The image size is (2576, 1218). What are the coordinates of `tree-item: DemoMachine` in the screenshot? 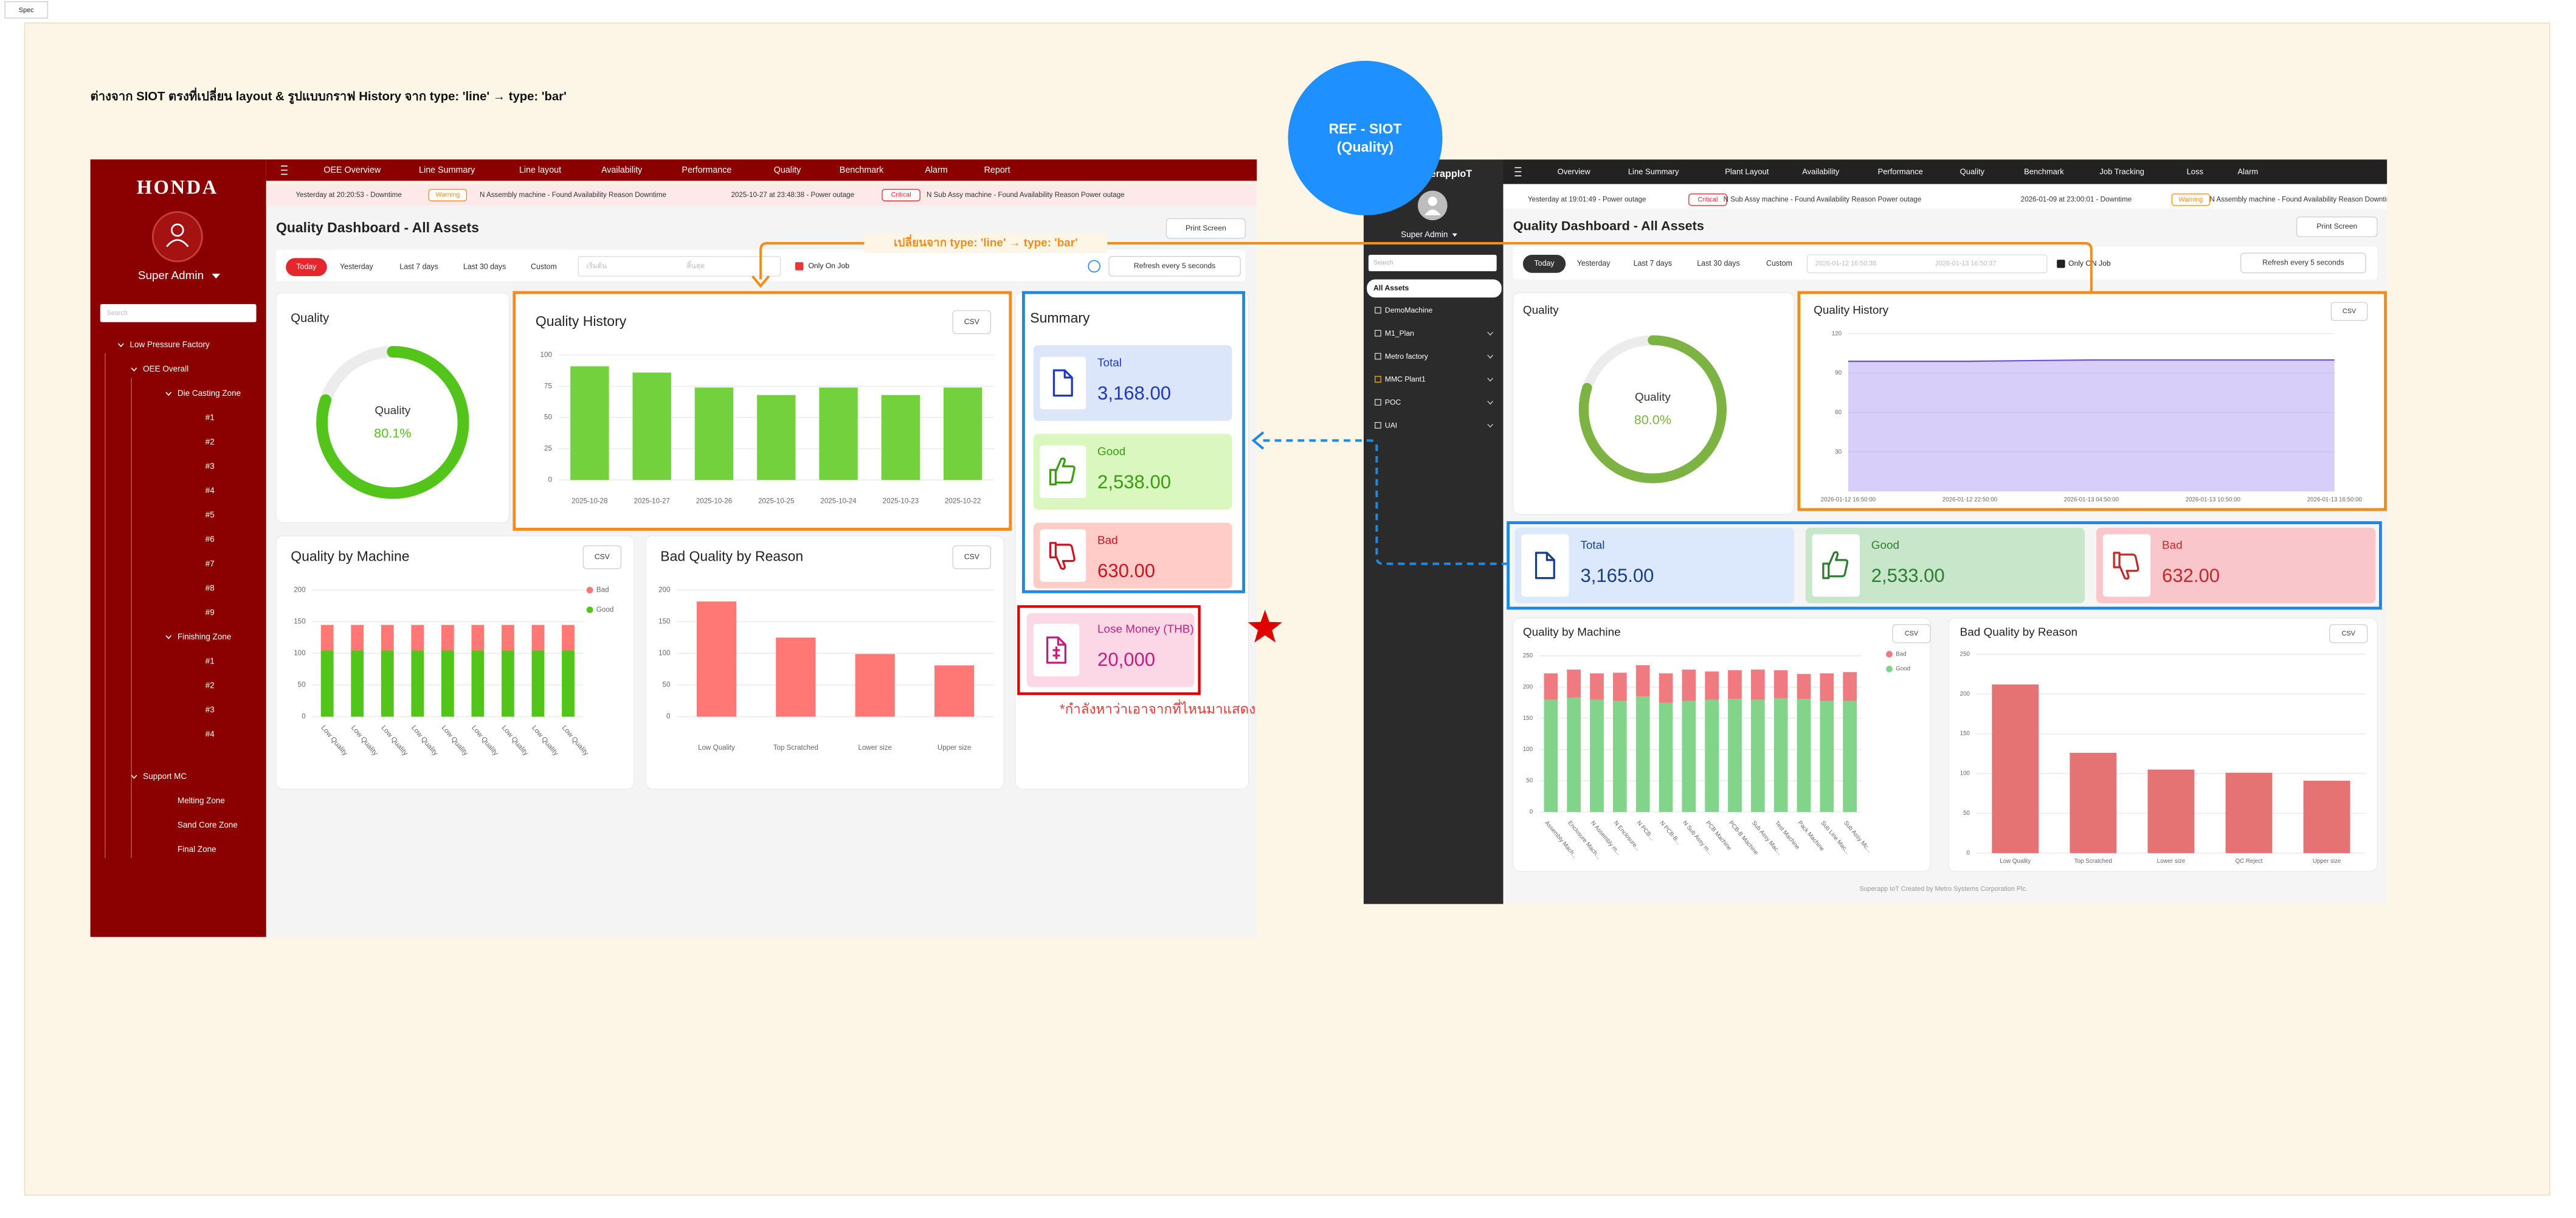 It's located at (1409, 310).